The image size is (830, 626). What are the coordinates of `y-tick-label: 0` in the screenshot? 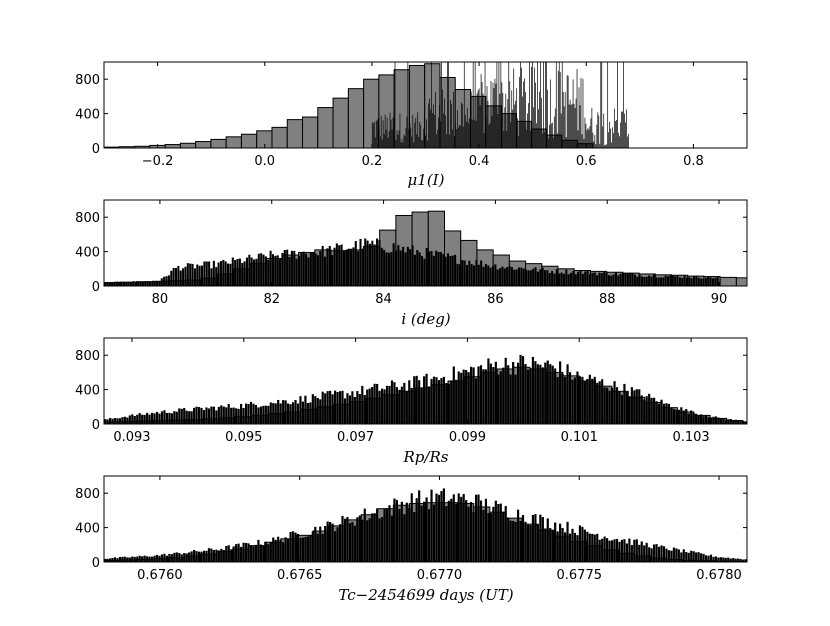 It's located at (96, 563).